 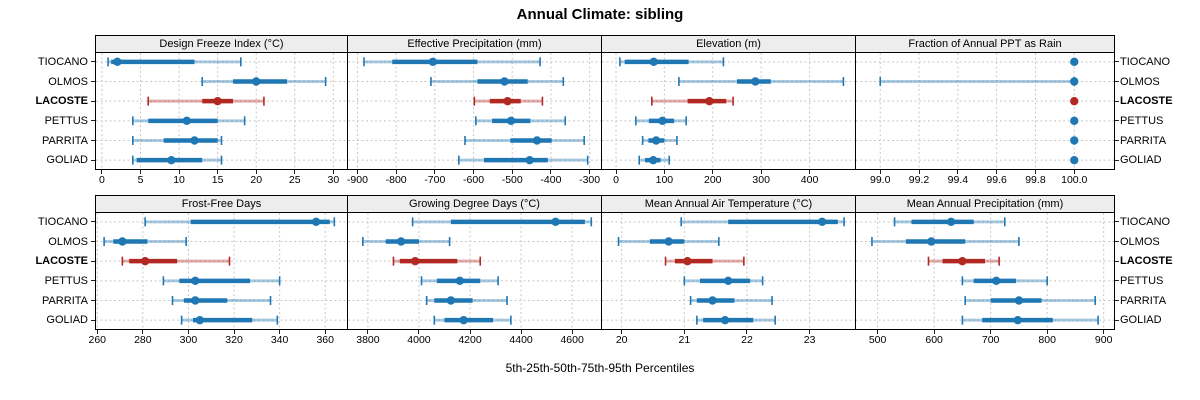 What do you see at coordinates (470, 340) in the screenshot?
I see `x-axis-tick-label: 4200` at bounding box center [470, 340].